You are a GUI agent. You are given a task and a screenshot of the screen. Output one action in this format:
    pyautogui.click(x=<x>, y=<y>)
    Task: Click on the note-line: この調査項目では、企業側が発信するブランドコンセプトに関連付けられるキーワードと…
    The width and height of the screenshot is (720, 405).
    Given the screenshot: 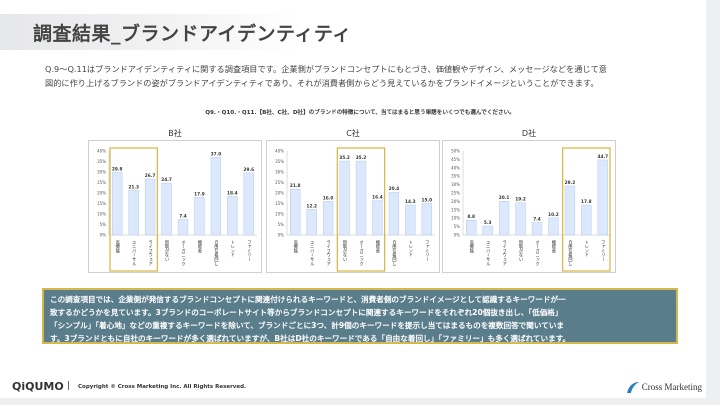 What is the action you would take?
    pyautogui.click(x=308, y=299)
    